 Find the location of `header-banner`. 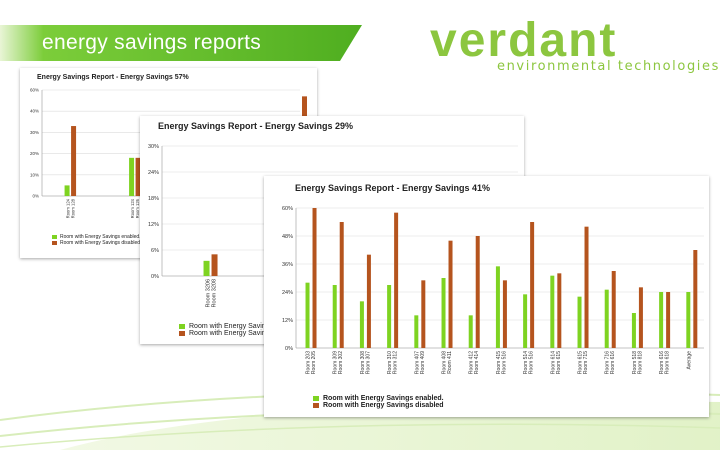

header-banner is located at coordinates (181, 43).